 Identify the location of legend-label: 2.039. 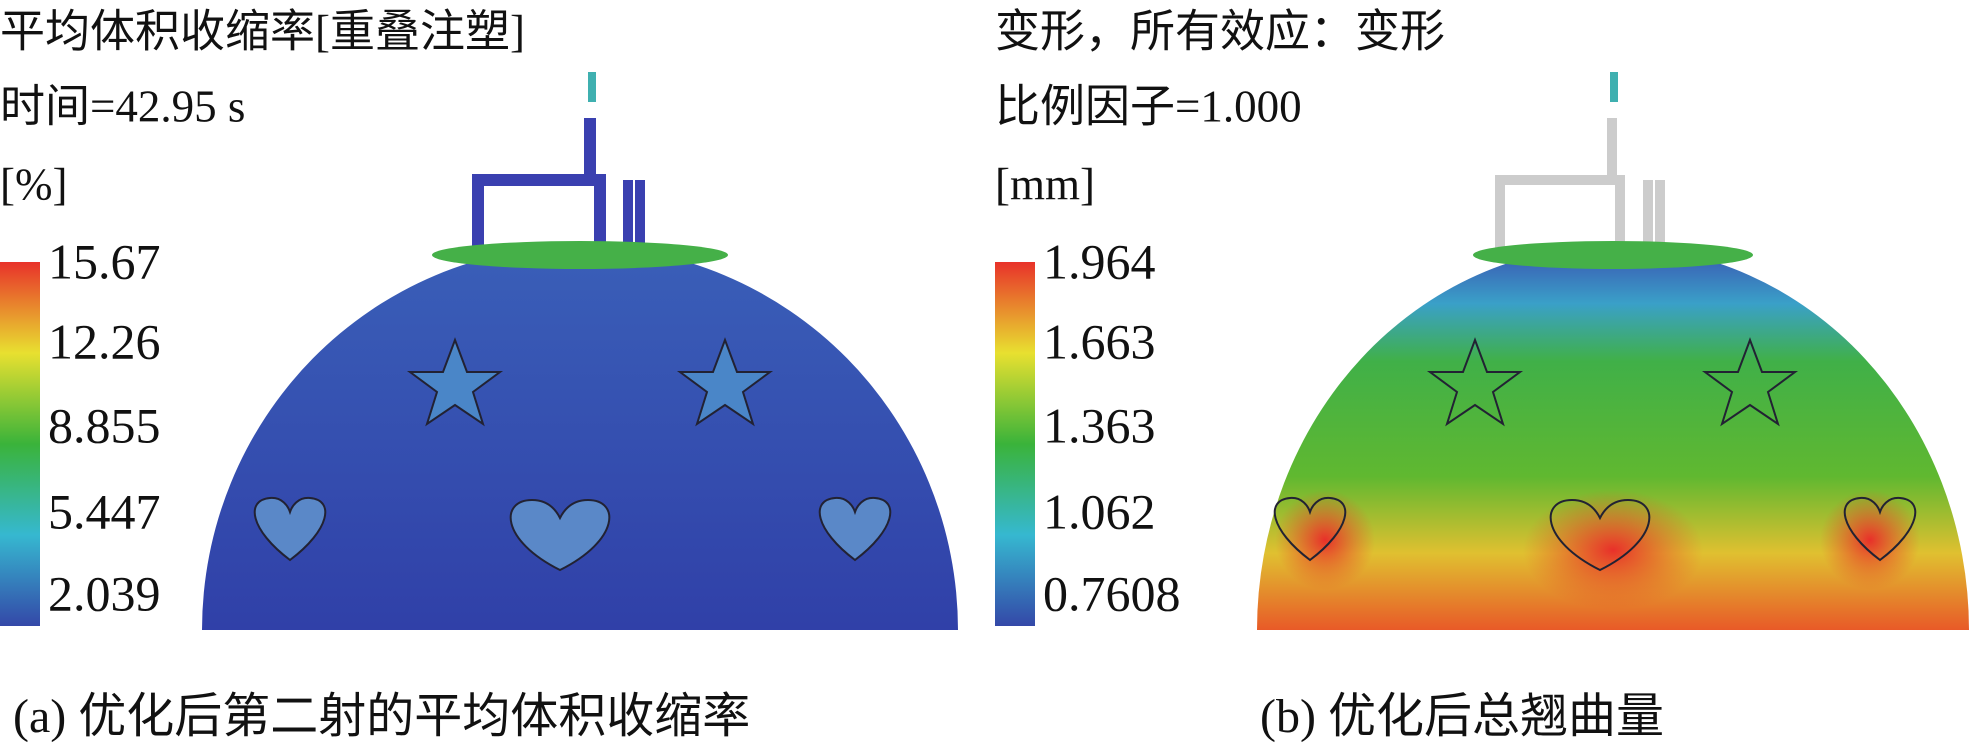
(104, 593).